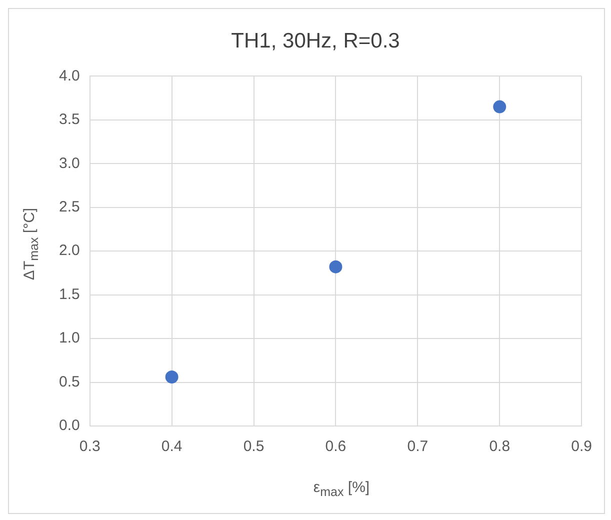  I want to click on x-tick-label: 0.9, so click(581, 447).